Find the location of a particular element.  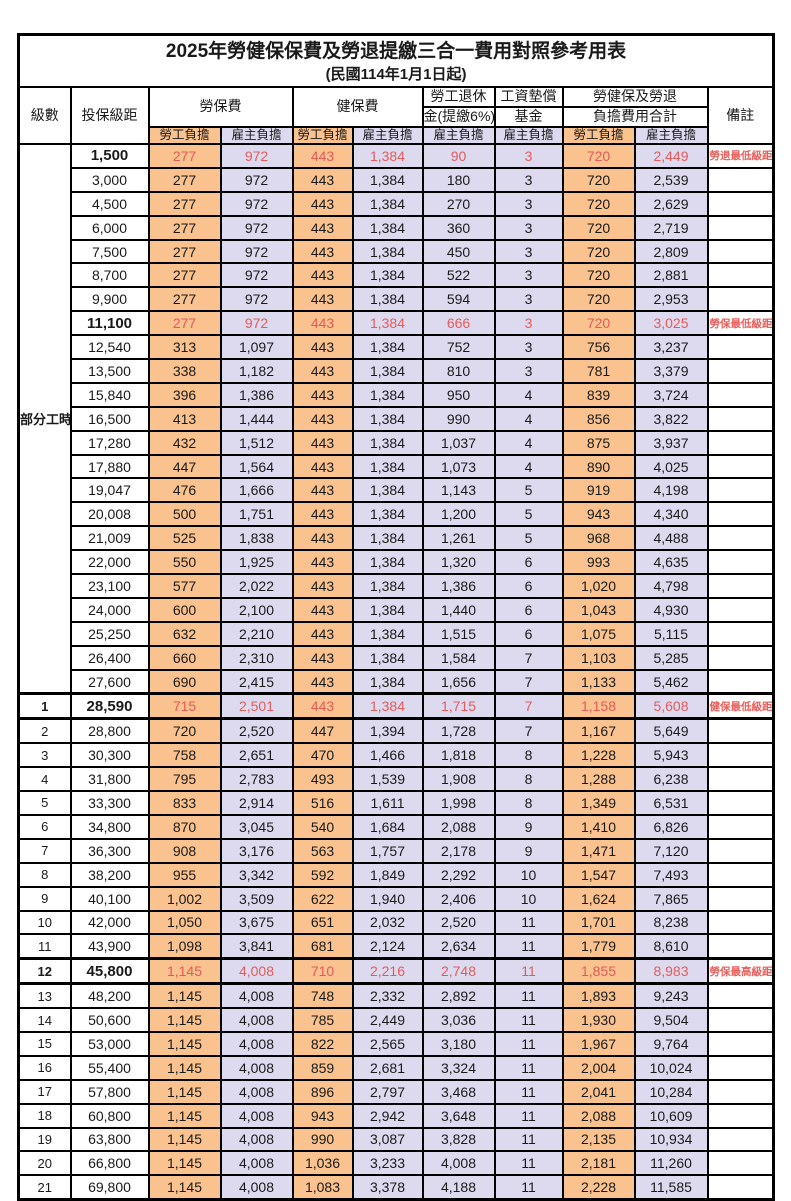

cell-total-employer: 9,504 is located at coordinates (671, 1020).